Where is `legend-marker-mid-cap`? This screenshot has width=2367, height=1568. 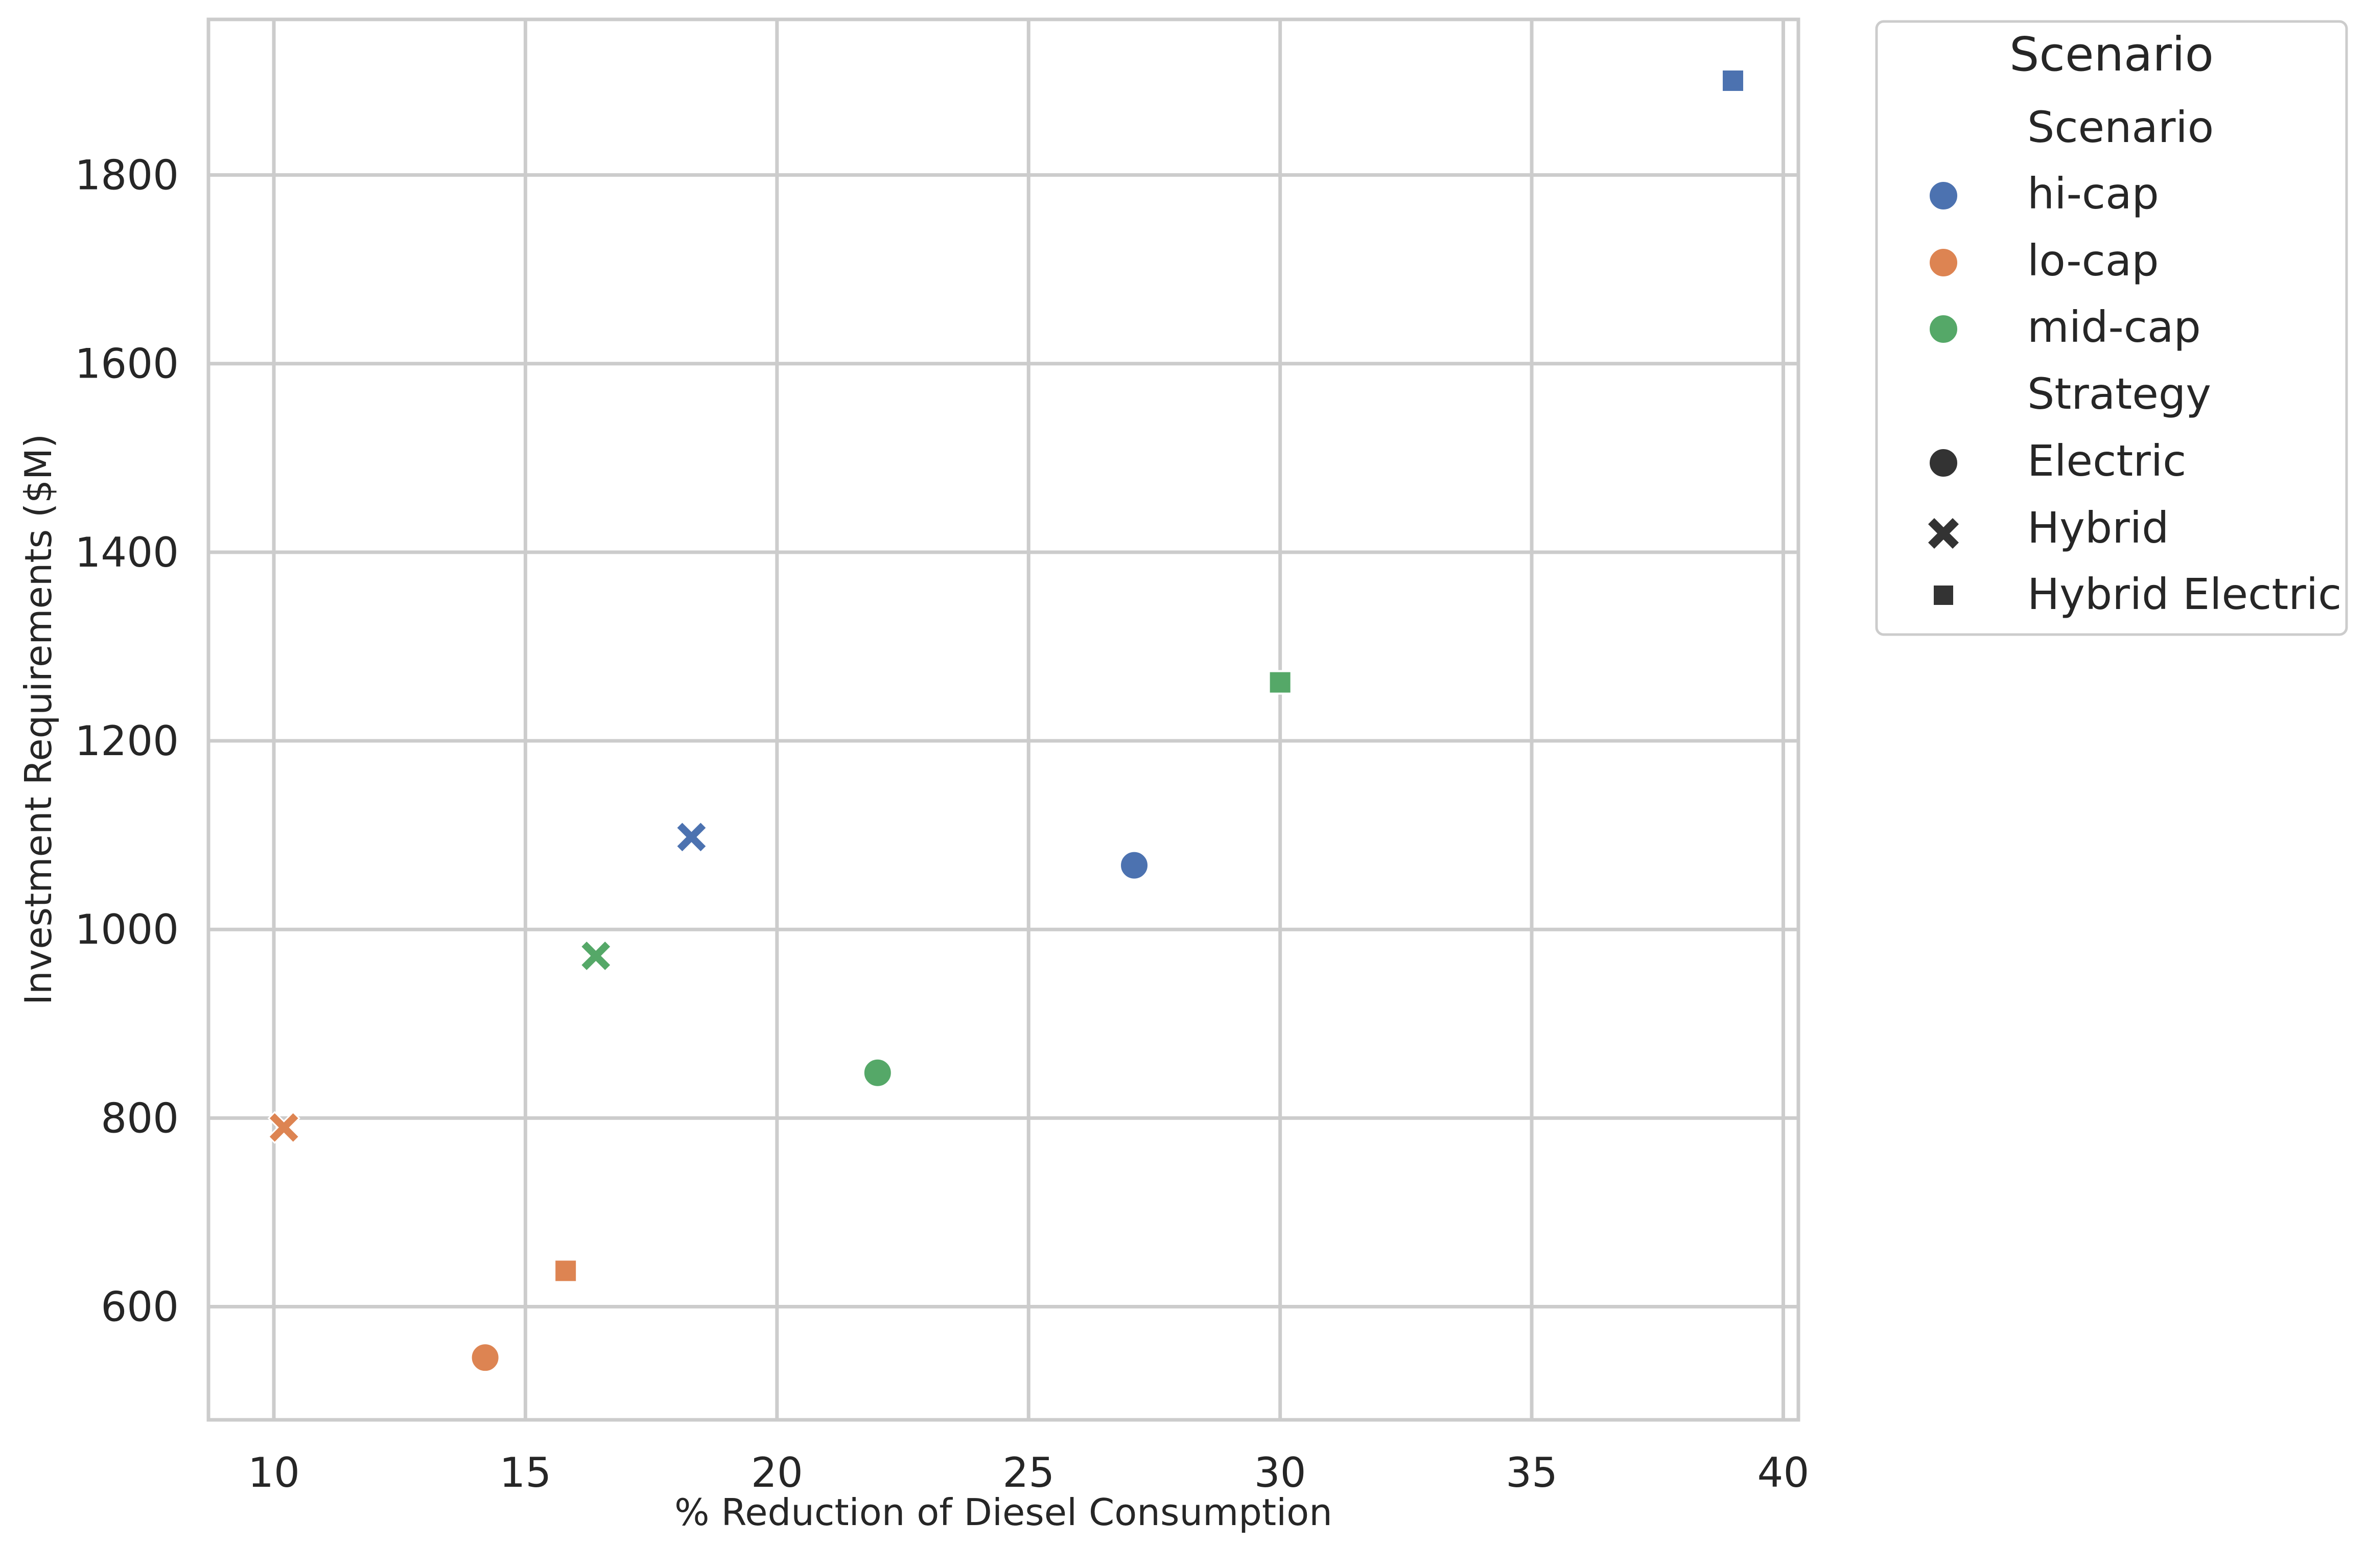
legend-marker-mid-cap is located at coordinates (1943, 329).